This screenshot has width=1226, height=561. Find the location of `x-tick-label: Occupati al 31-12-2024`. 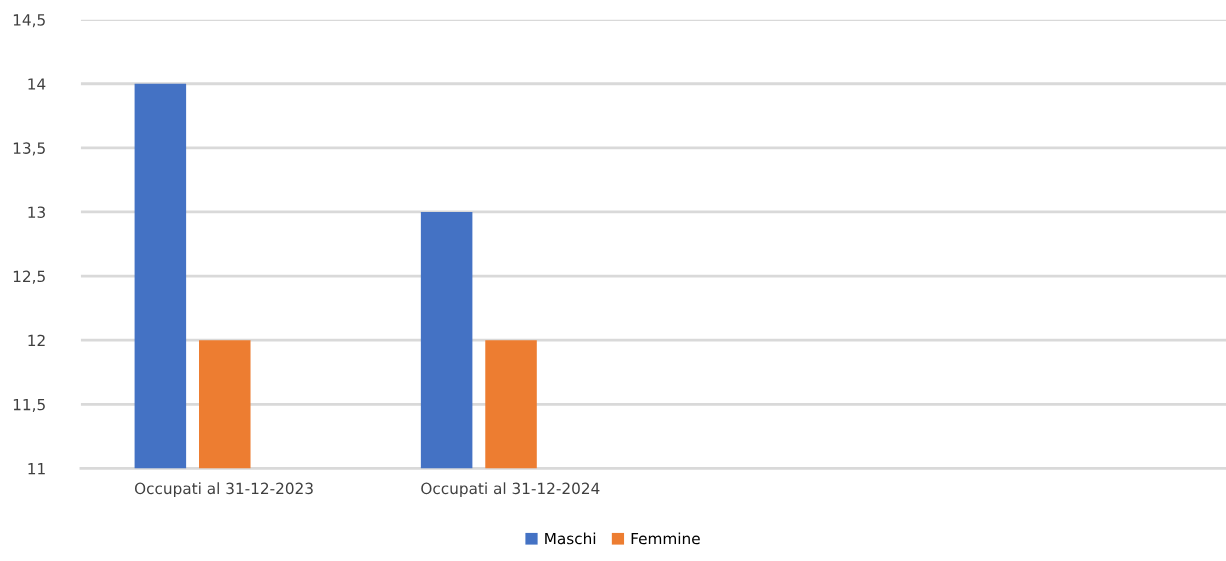

x-tick-label: Occupati al 31-12-2024 is located at coordinates (510, 490).